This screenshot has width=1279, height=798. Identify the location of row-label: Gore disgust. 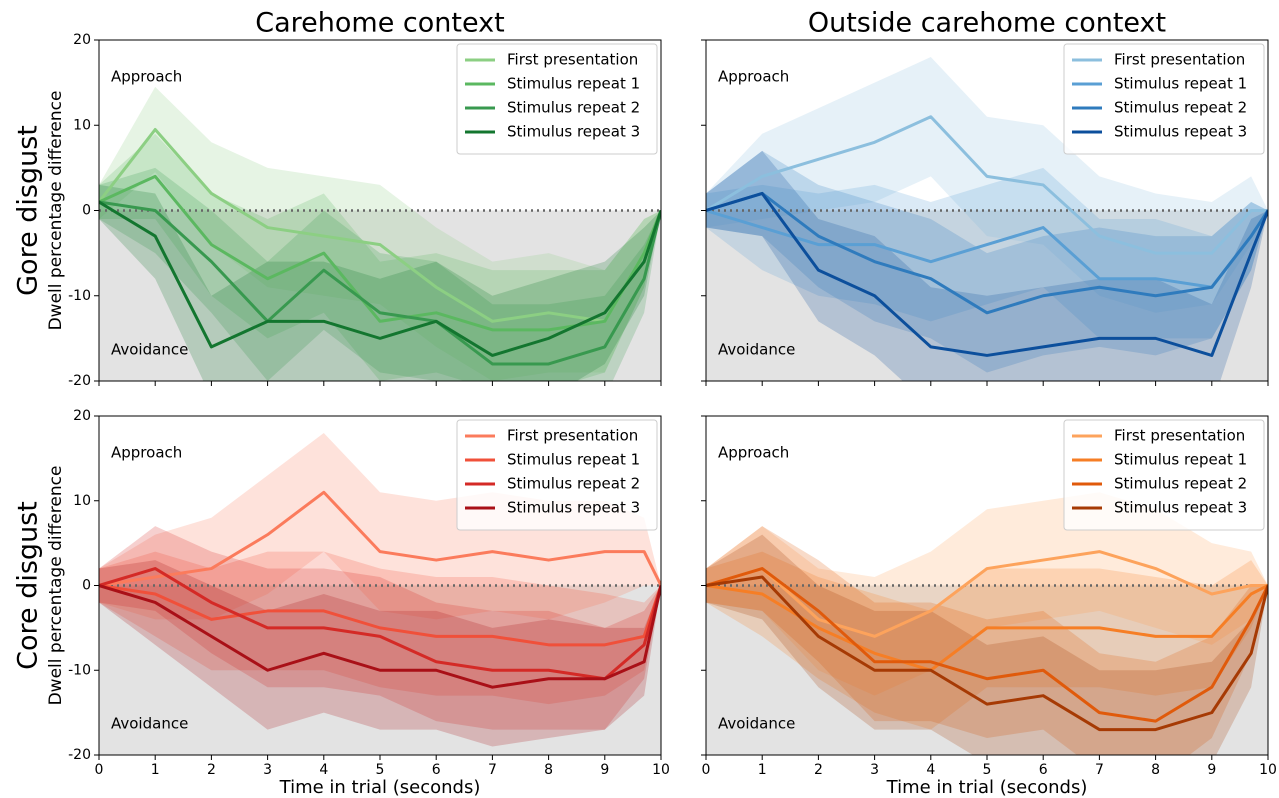
(28, 210).